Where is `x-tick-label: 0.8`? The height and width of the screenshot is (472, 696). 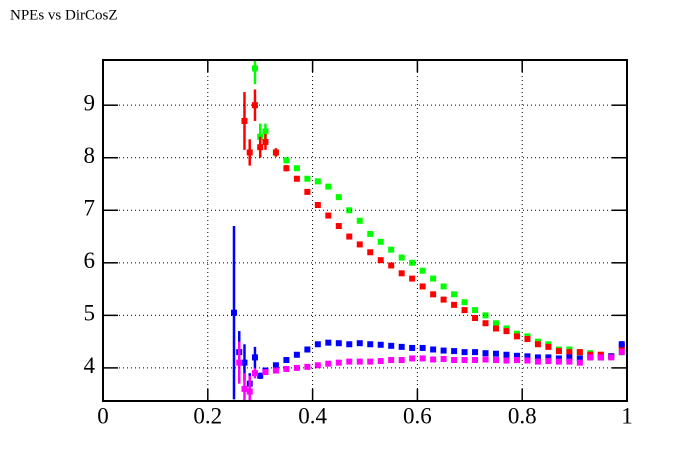
x-tick-label: 0.8 is located at coordinates (522, 415).